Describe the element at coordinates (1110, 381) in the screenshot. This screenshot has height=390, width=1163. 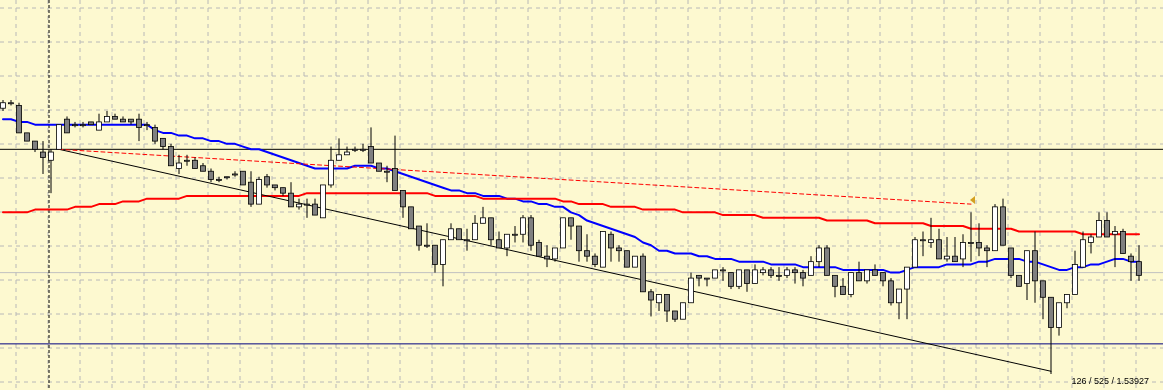
I see `text: 126 / 525 / 1.53927` at that location.